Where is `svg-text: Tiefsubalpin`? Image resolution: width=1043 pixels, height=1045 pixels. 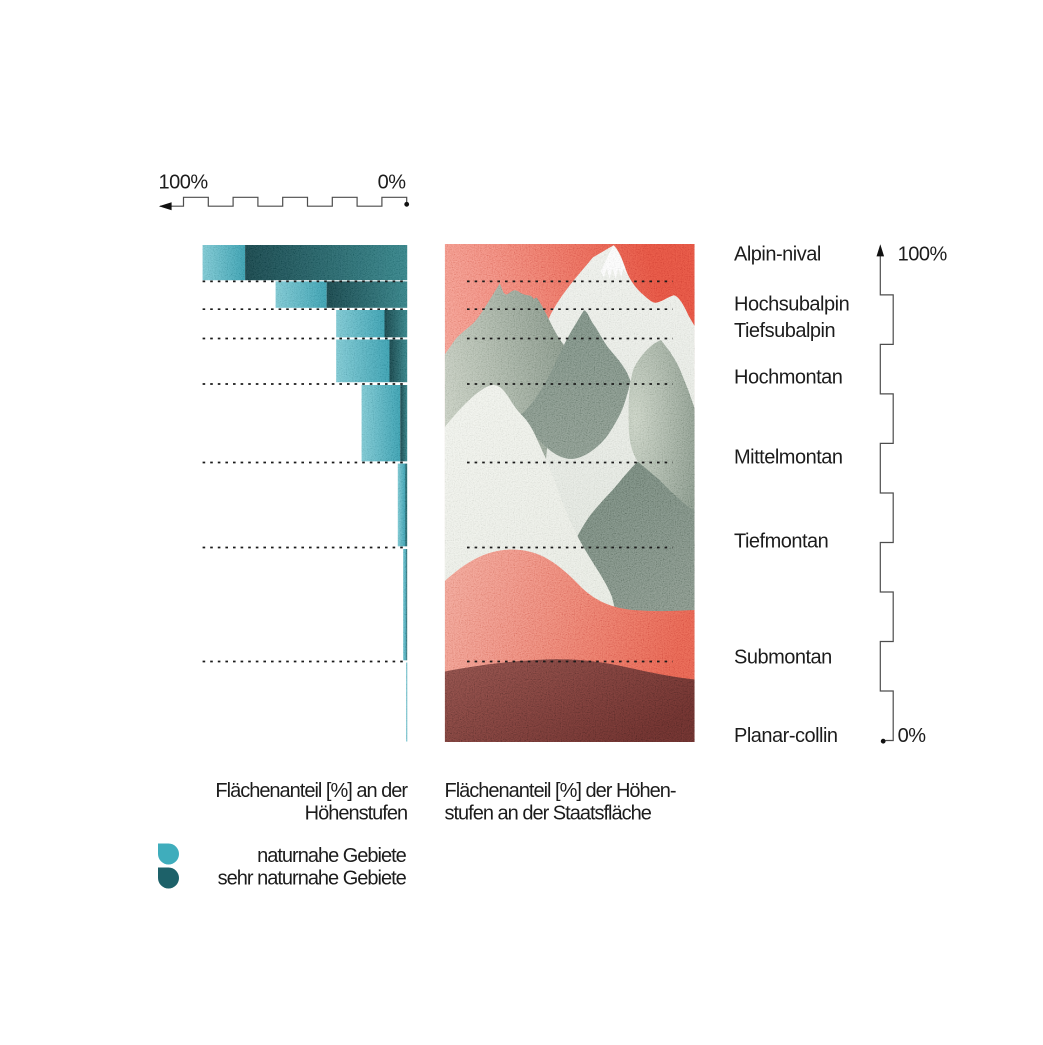
svg-text: Tiefsubalpin is located at coordinates (784, 331).